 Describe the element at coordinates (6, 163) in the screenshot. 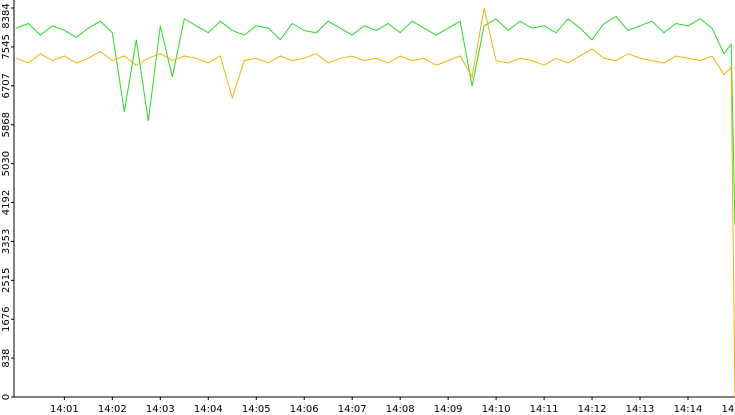

I see `y-tick-label: 5030` at that location.